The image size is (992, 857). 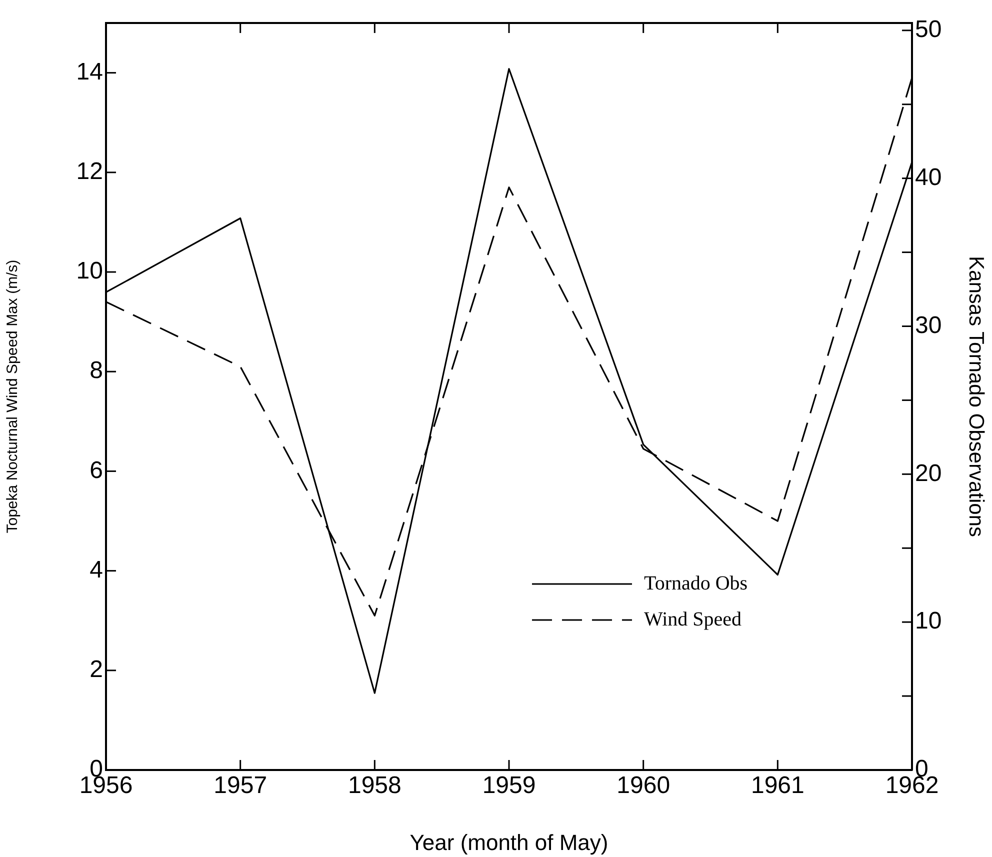 I want to click on x-tick-label: 1960, so click(x=643, y=786).